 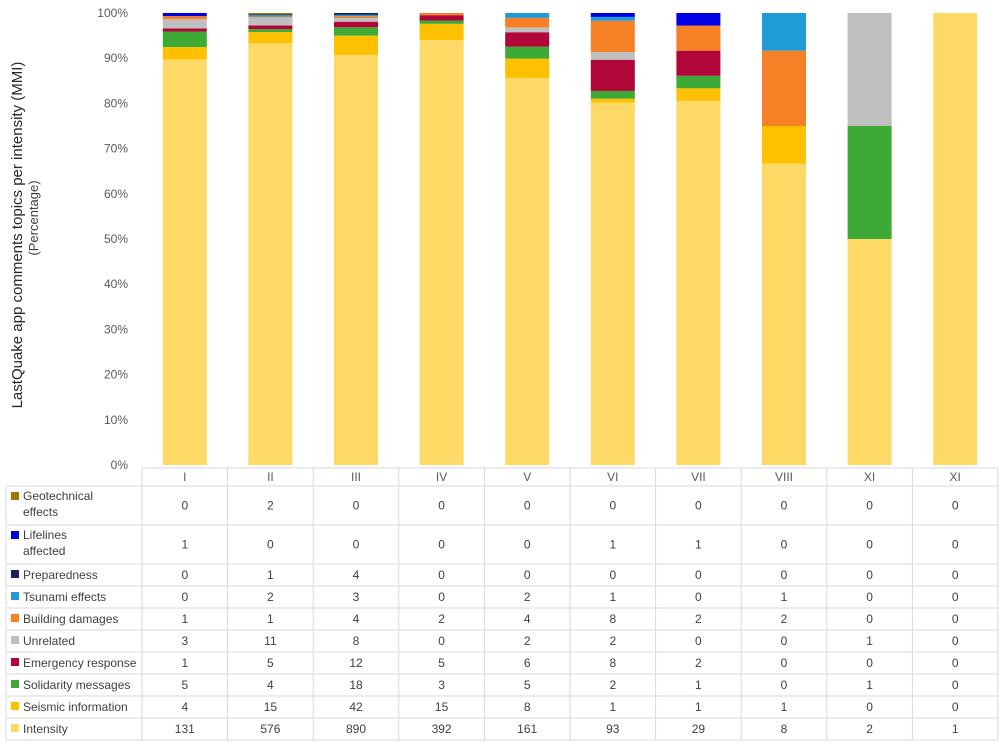 I want to click on table-cell-value: 4, so click(x=527, y=619).